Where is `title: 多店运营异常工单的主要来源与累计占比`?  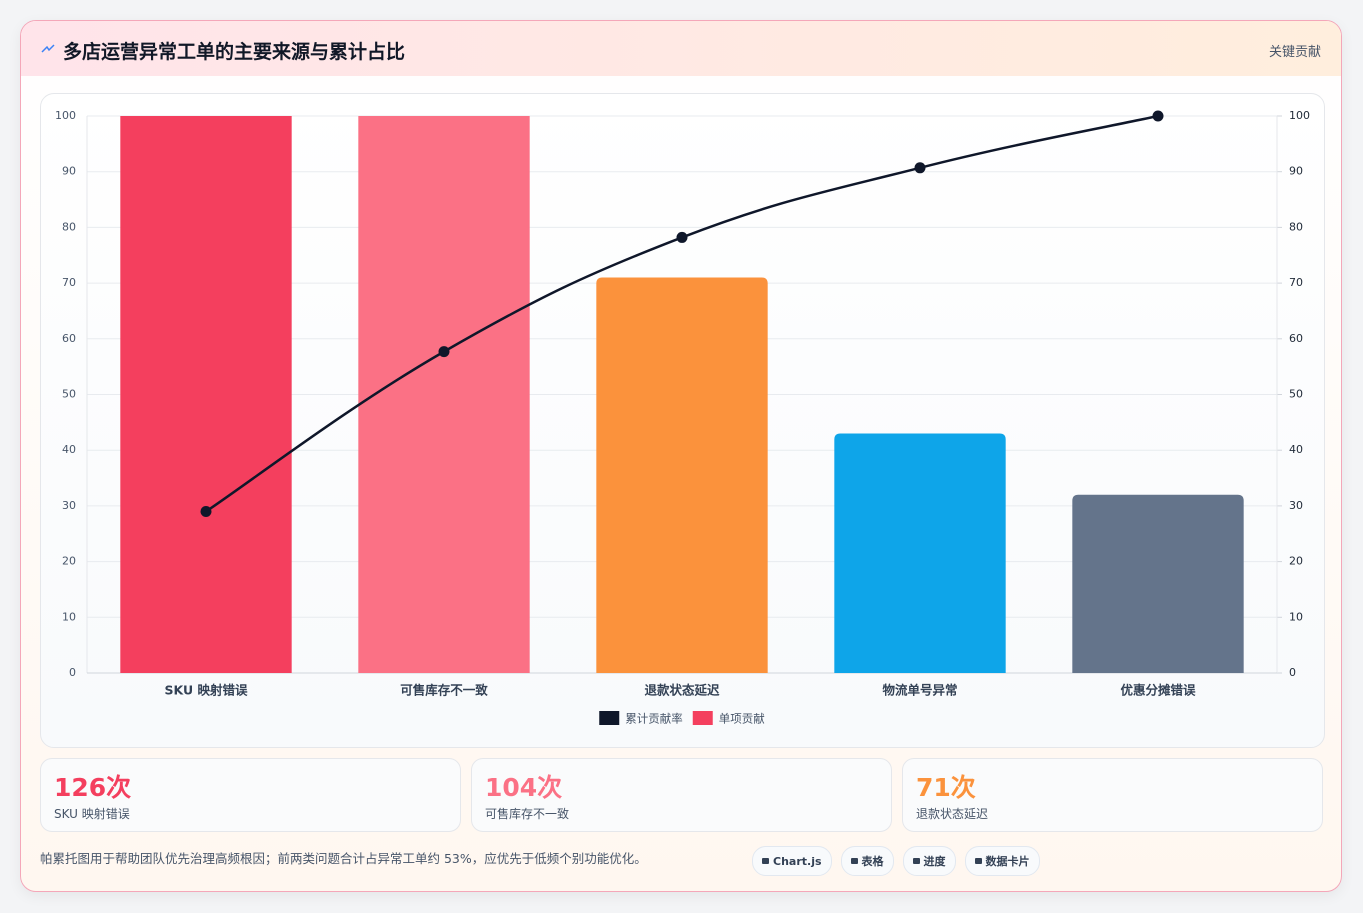 title: 多店运营异常工单的主要来源与累计占比 is located at coordinates (234, 52).